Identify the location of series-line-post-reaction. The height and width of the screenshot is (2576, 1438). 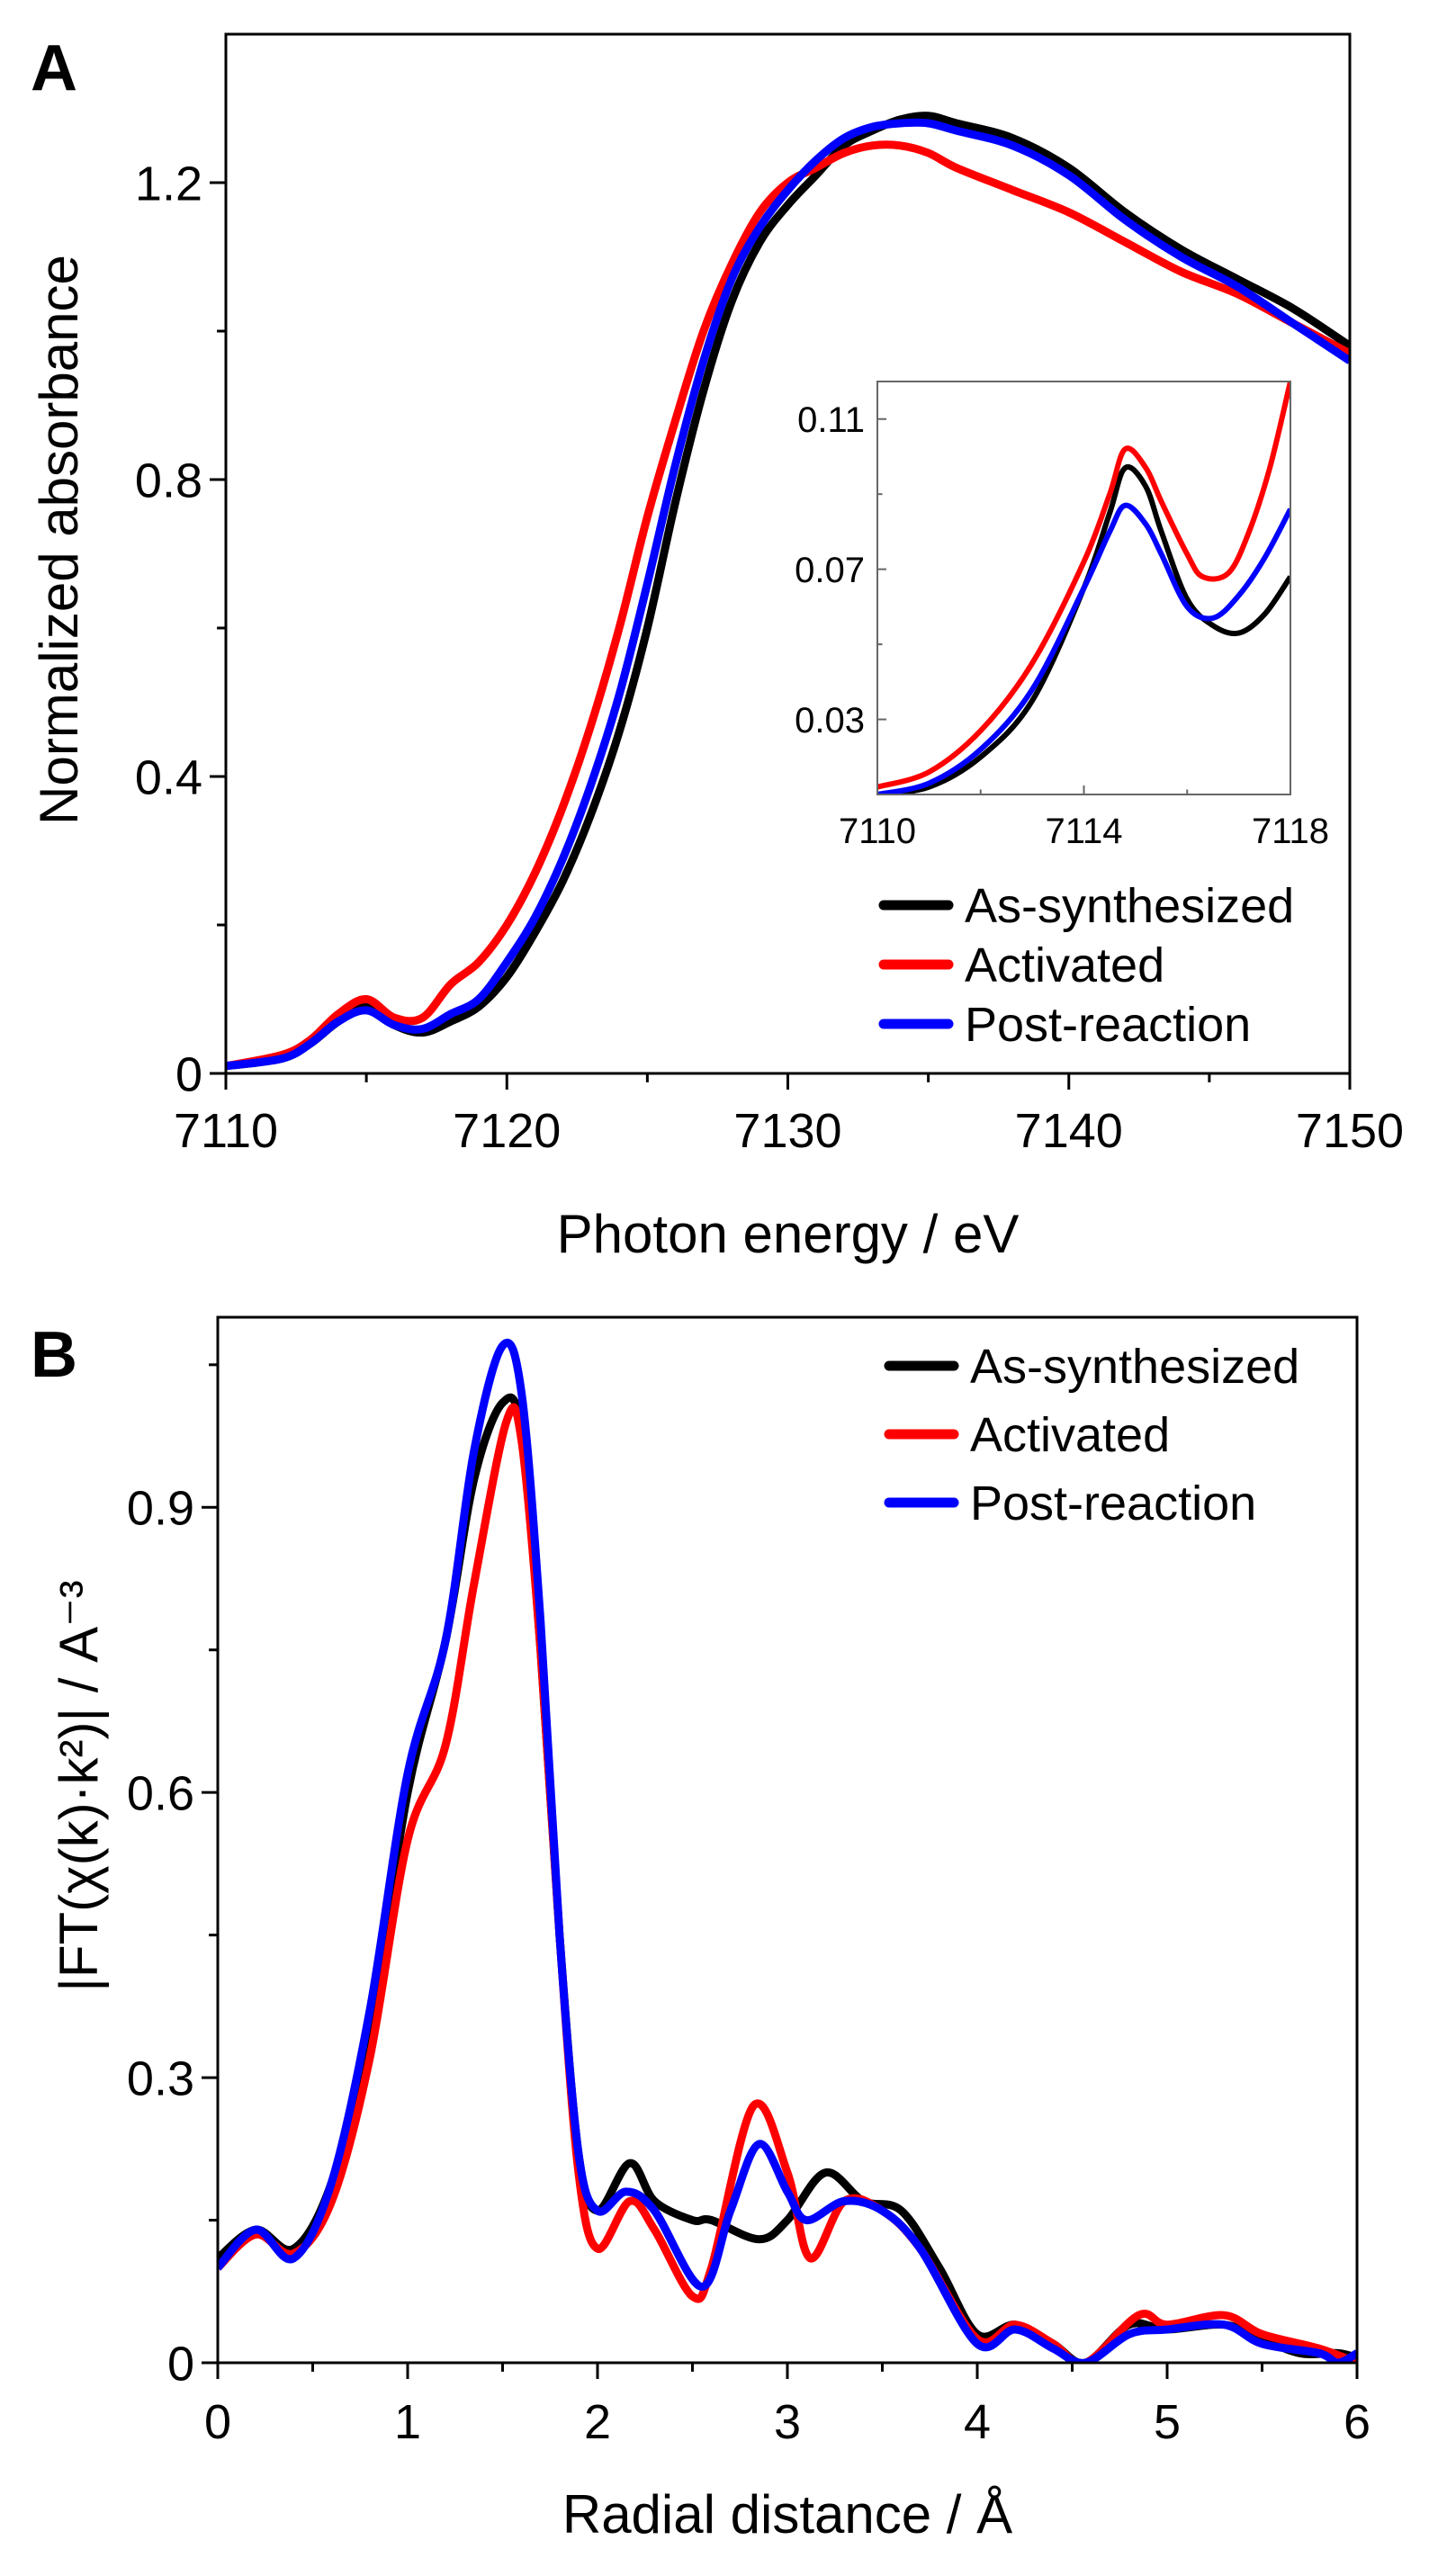
(1083, 648).